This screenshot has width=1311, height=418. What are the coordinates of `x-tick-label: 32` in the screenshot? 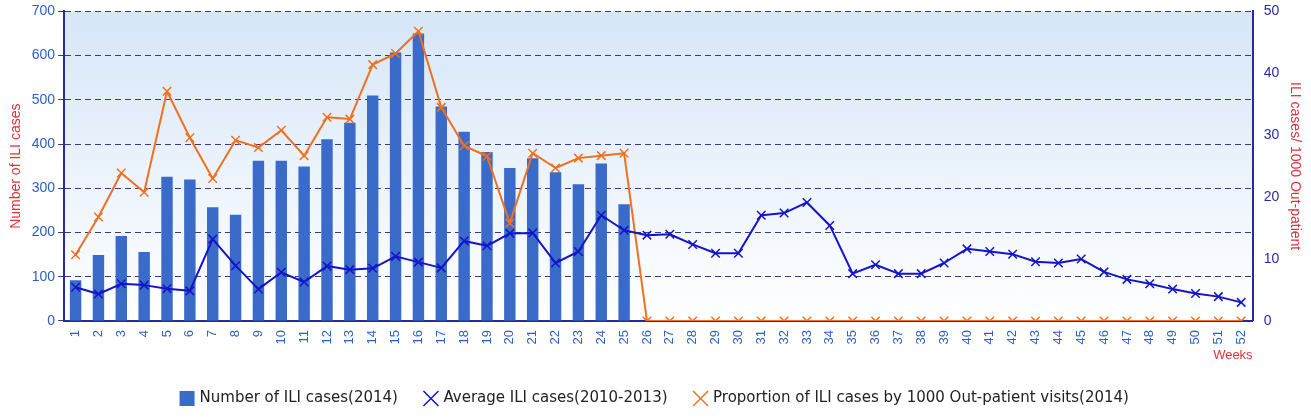 It's located at (783, 337).